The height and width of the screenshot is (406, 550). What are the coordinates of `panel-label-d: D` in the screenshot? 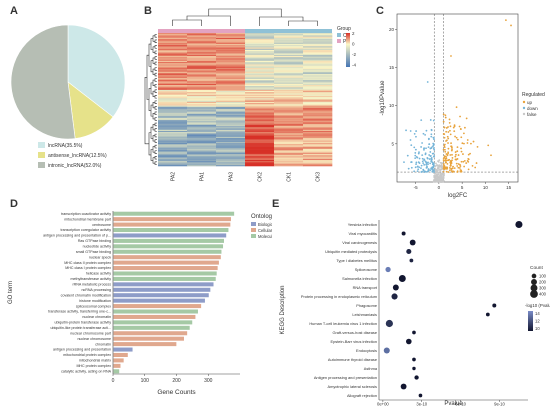 It's located at (14, 204).